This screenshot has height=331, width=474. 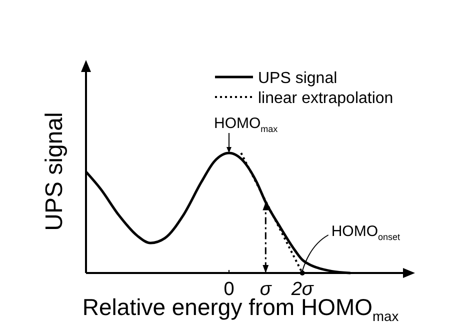 What do you see at coordinates (298, 78) in the screenshot?
I see `legend-label: UPS signal` at bounding box center [298, 78].